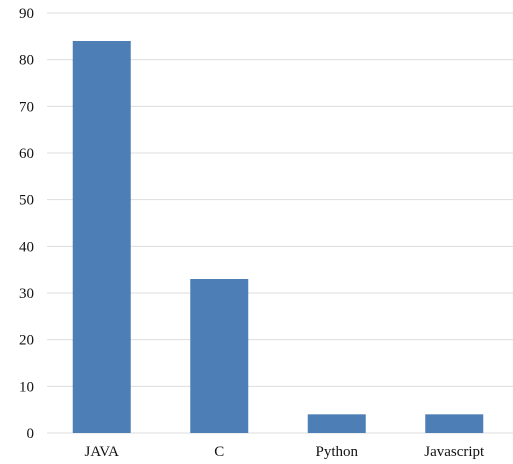 Image resolution: width=513 pixels, height=464 pixels. What do you see at coordinates (26, 224) in the screenshot?
I see `y-axis-ticks: 0 10 20 30 40 50 60 70 80 90` at bounding box center [26, 224].